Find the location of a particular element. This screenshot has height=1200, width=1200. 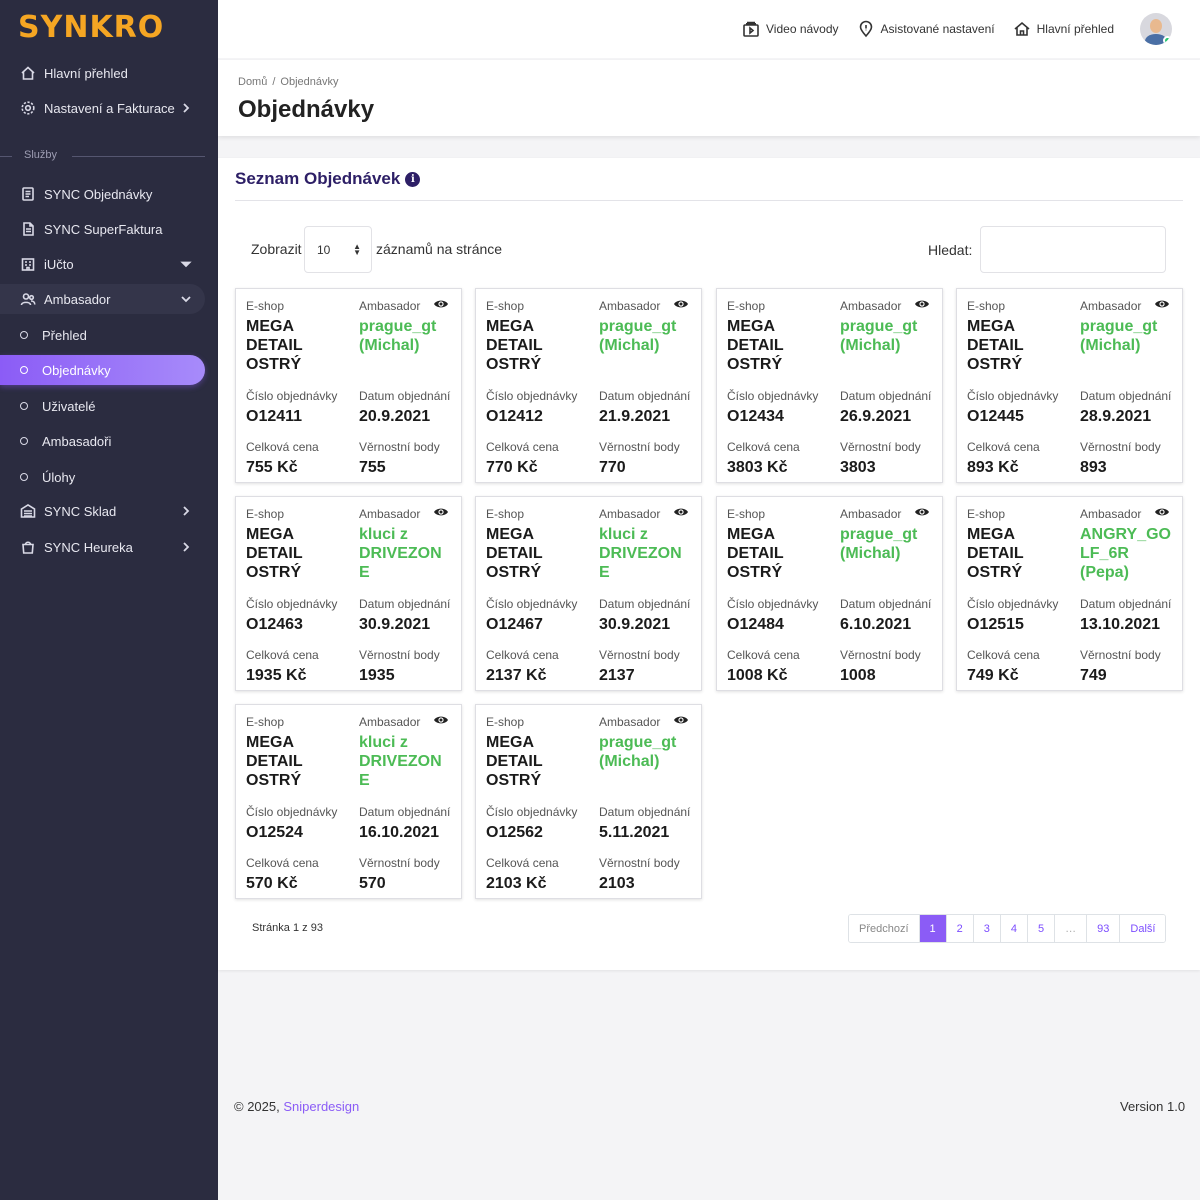

sidebar-subitem-users: Uživatelé is located at coordinates (102, 406).